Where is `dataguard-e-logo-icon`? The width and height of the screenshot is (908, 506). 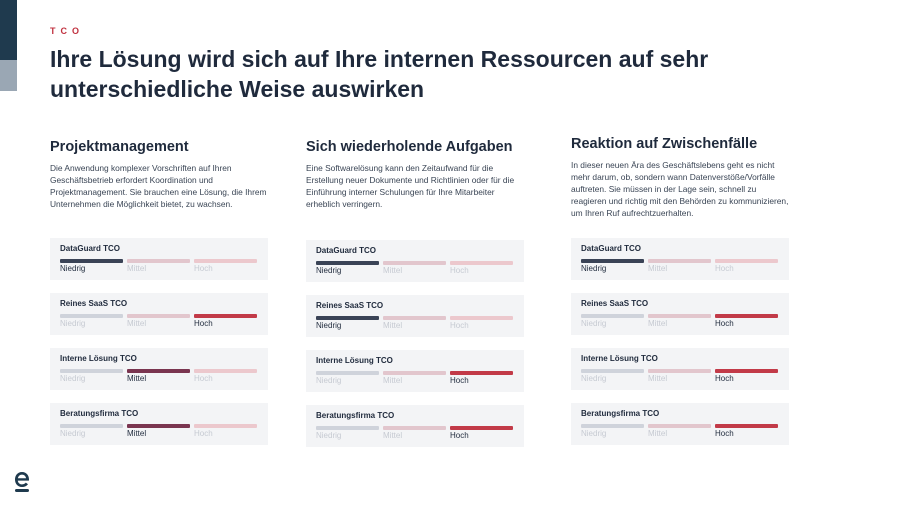 dataguard-e-logo-icon is located at coordinates (22, 482).